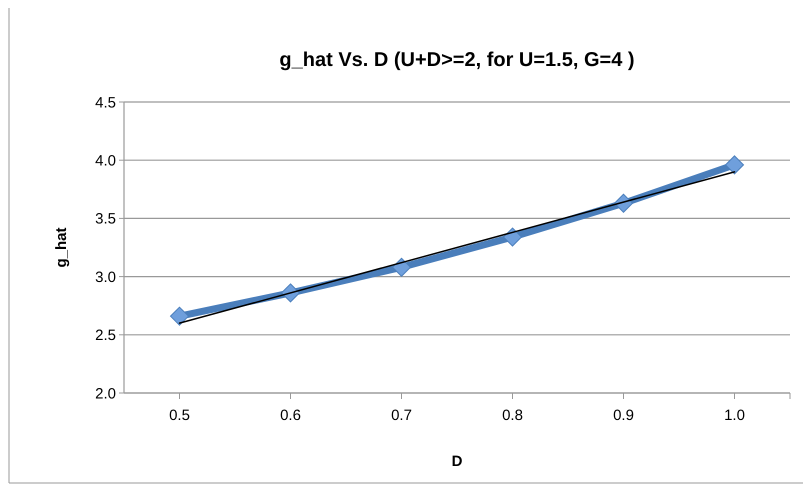  What do you see at coordinates (105, 277) in the screenshot?
I see `y-tick-label: 3.0` at bounding box center [105, 277].